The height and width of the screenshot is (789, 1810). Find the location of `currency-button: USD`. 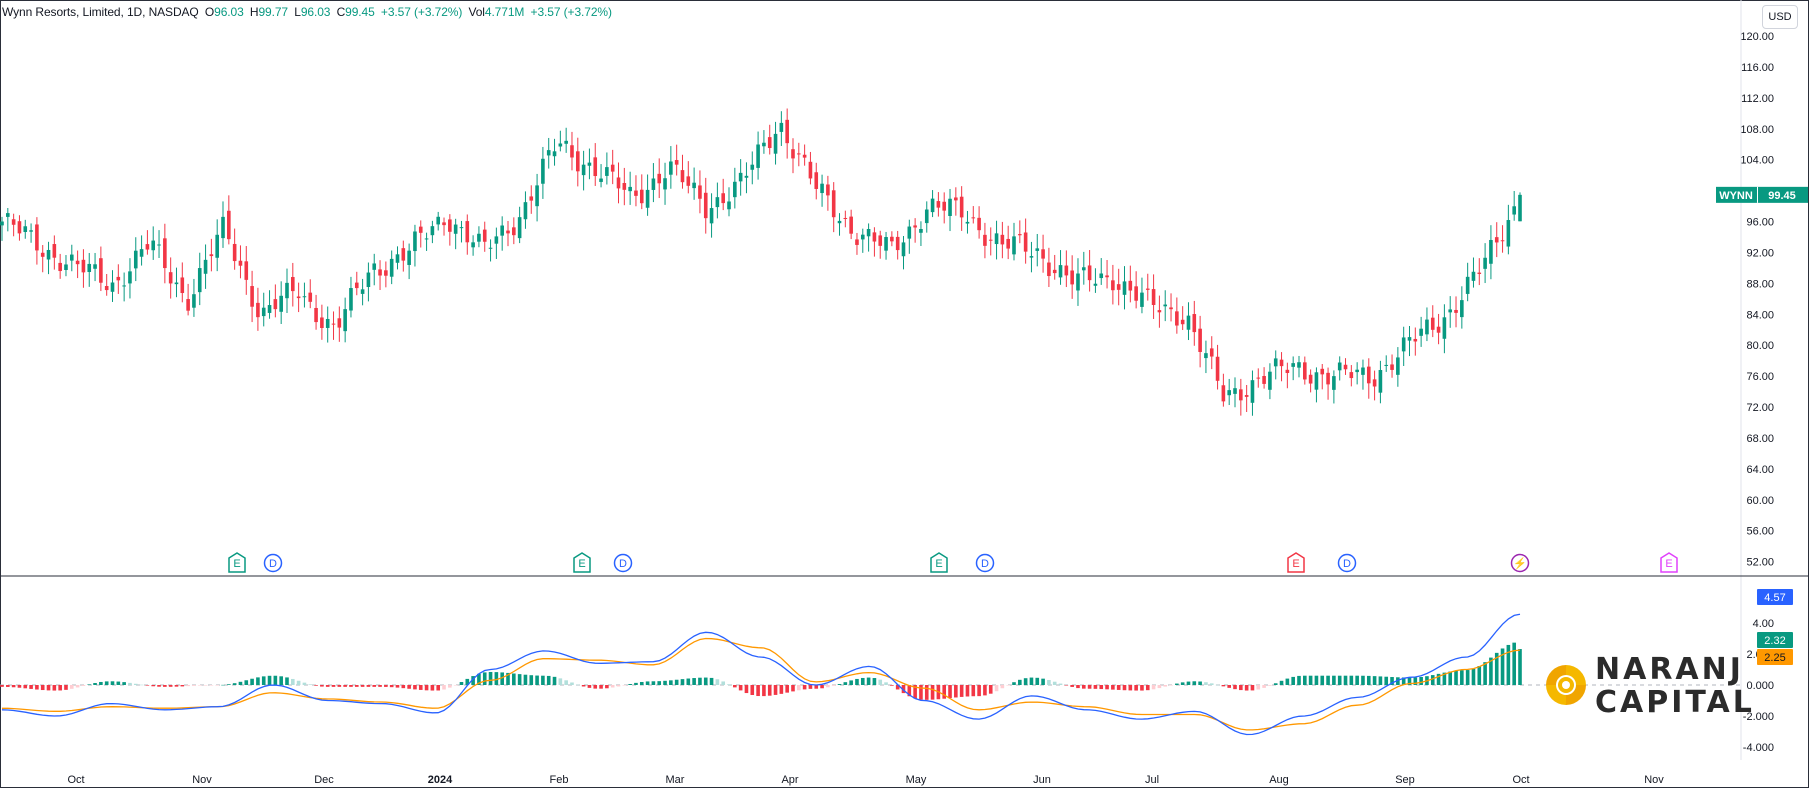

currency-button: USD is located at coordinates (1780, 17).